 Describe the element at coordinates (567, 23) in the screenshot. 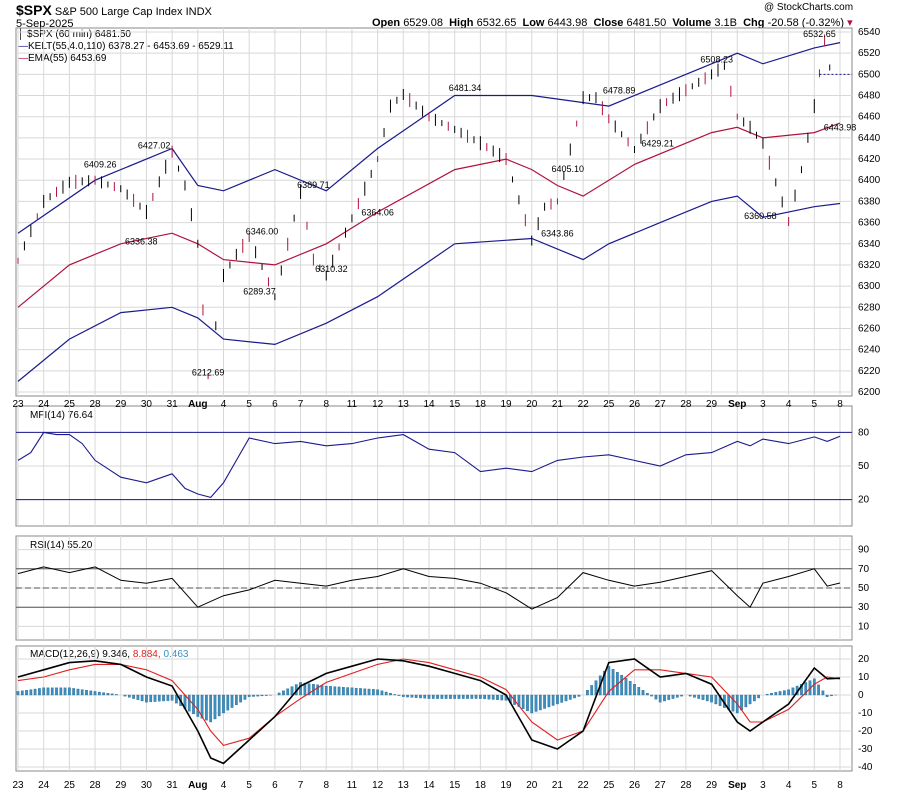

I see `low-value: 6443.98` at that location.